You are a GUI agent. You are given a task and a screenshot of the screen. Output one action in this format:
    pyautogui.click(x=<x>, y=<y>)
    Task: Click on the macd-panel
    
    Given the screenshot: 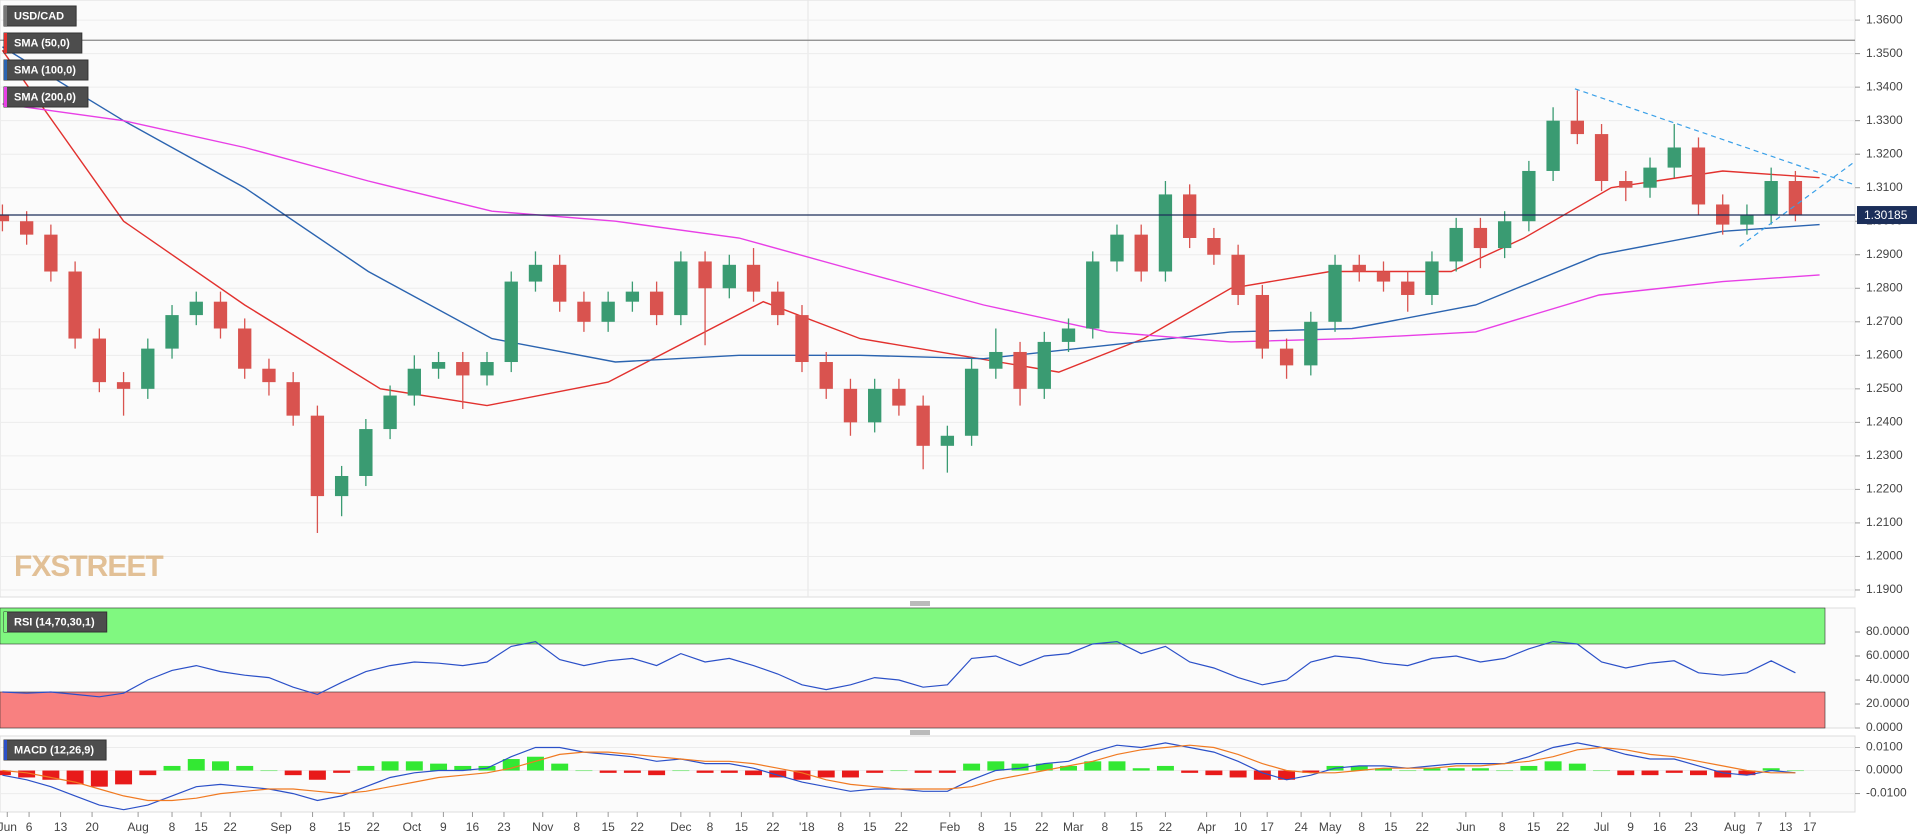 What is the action you would take?
    pyautogui.click(x=928, y=774)
    